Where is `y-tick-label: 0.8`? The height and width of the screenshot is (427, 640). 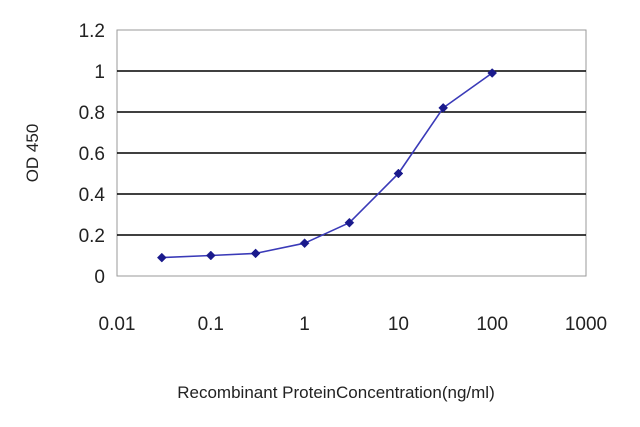 y-tick-label: 0.8 is located at coordinates (92, 113).